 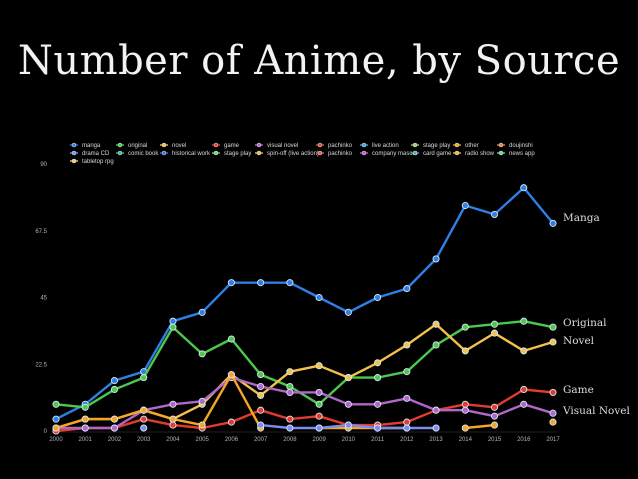 What do you see at coordinates (585, 323) in the screenshot?
I see `end-label: Original` at bounding box center [585, 323].